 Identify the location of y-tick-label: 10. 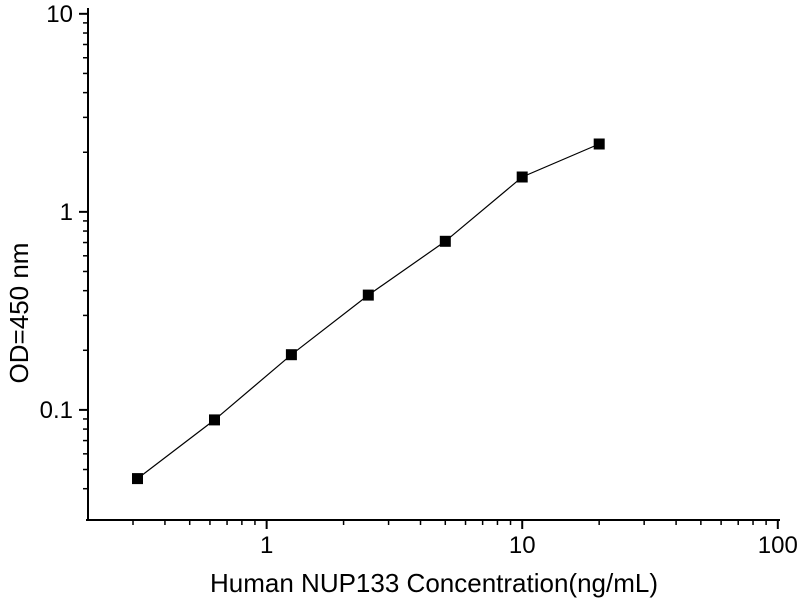
(59, 14).